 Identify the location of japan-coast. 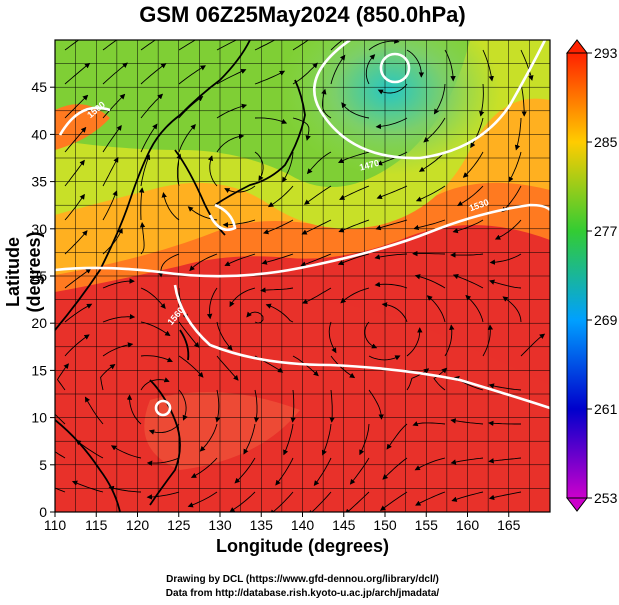
(260, 142).